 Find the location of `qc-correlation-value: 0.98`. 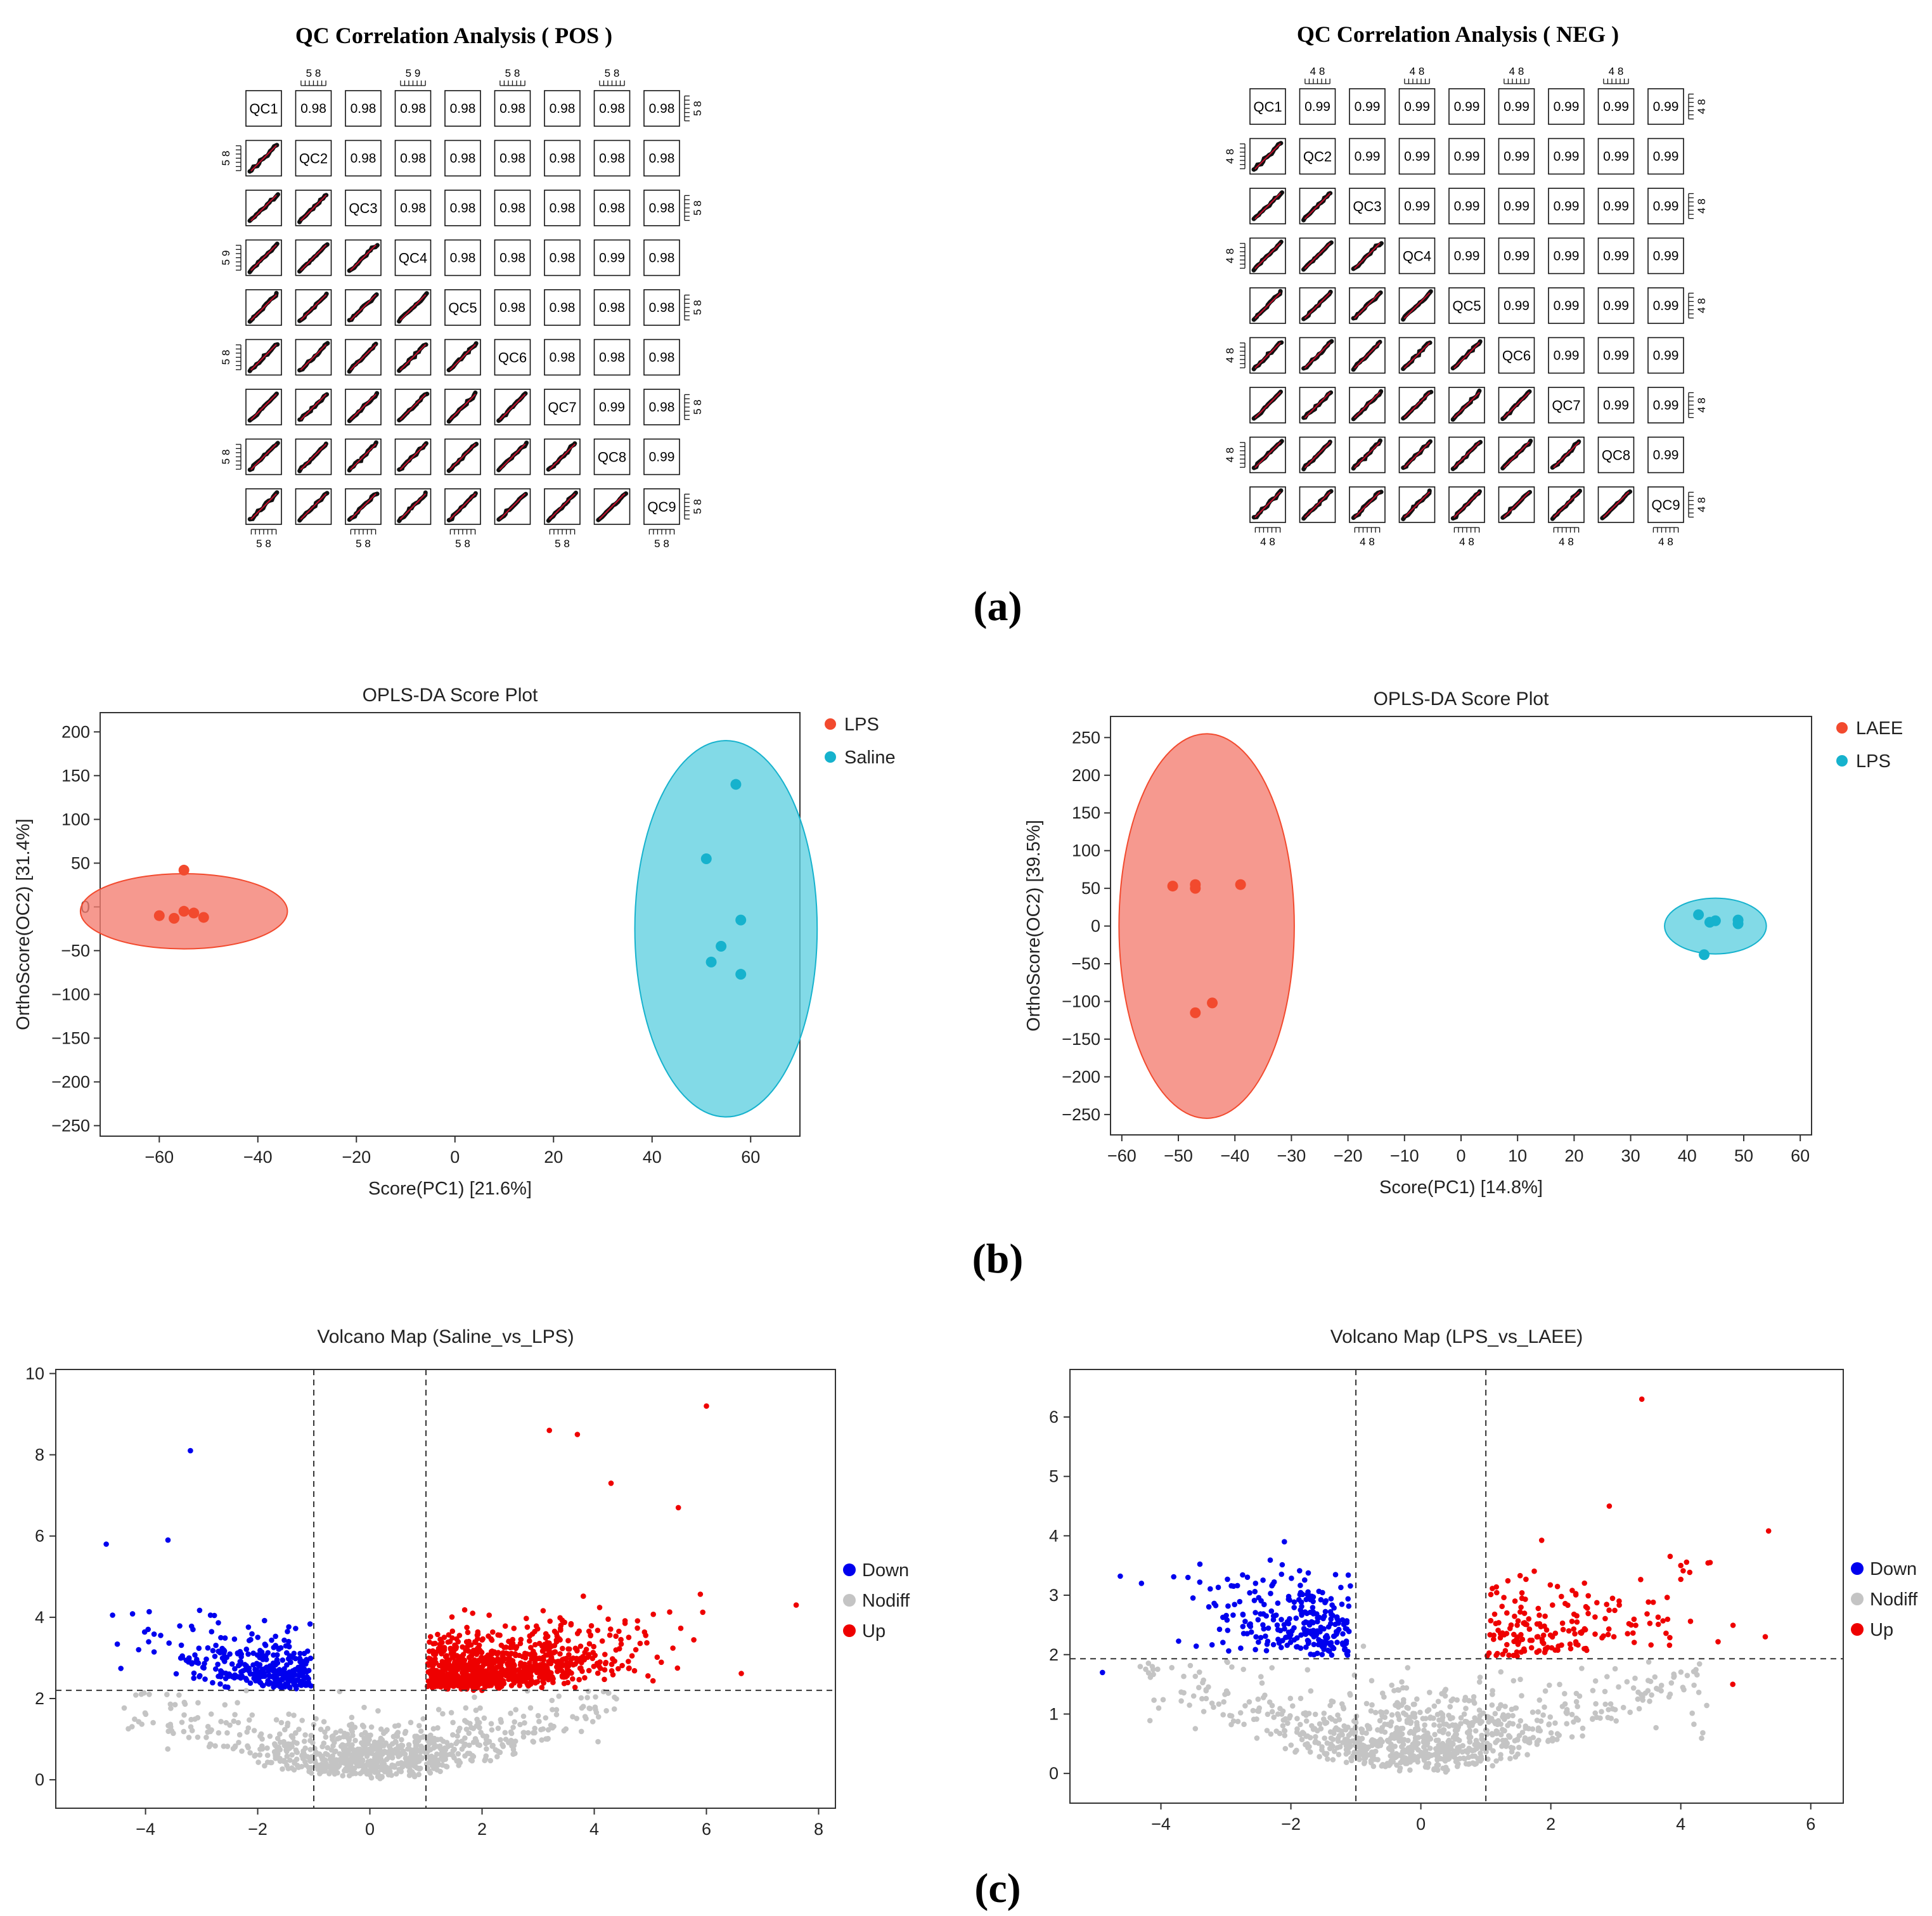

qc-correlation-value: 0.98 is located at coordinates (512, 159).